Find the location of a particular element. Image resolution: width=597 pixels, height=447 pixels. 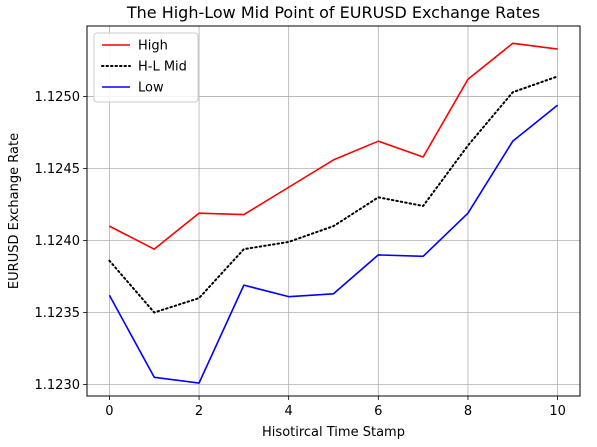

legend: High H-L Mid Low is located at coordinates (146, 67).